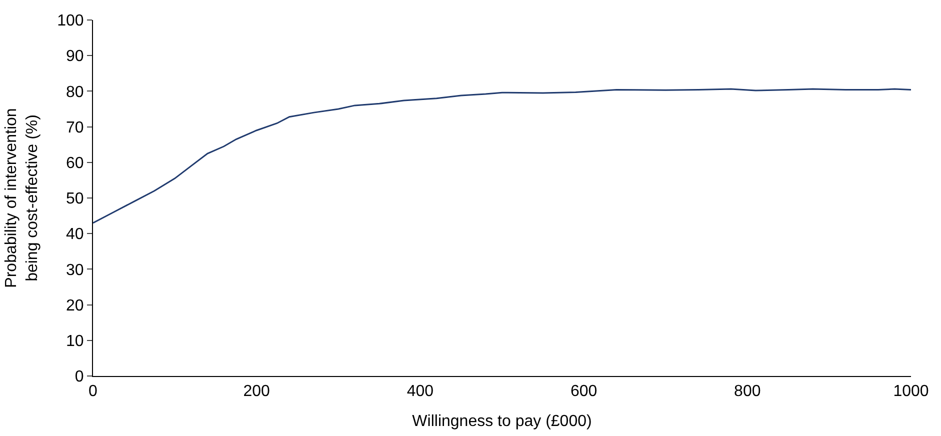 The height and width of the screenshot is (436, 941). What do you see at coordinates (75, 270) in the screenshot?
I see `y-tick-label: 30` at bounding box center [75, 270].